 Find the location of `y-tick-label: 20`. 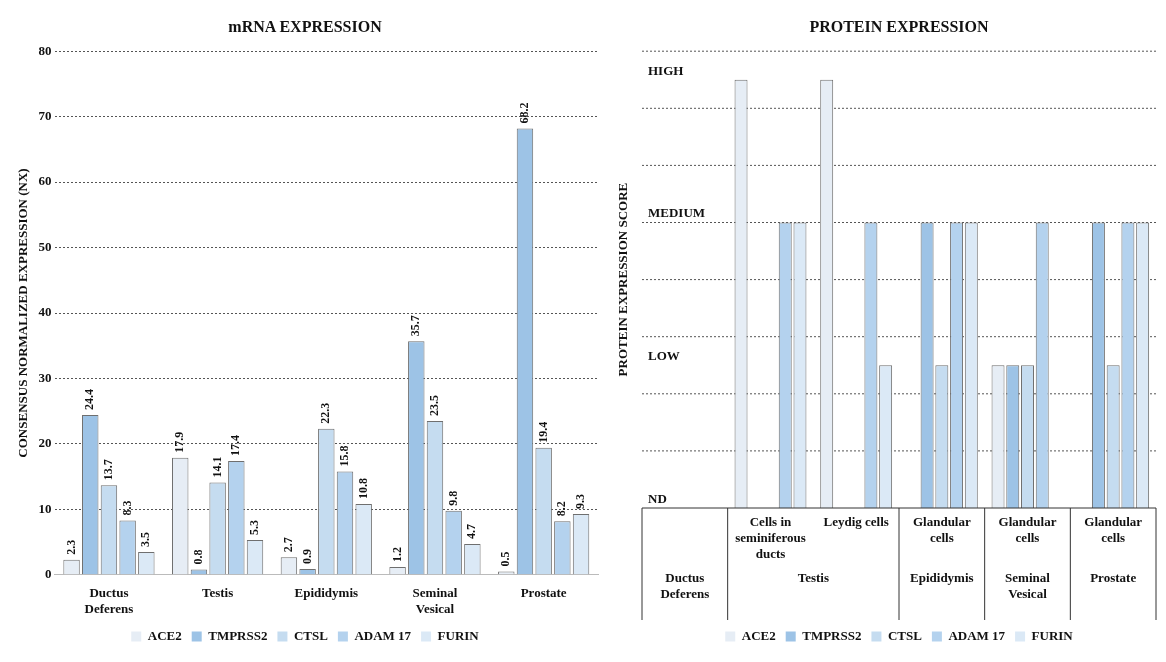

y-tick-label: 20 is located at coordinates (45, 443).